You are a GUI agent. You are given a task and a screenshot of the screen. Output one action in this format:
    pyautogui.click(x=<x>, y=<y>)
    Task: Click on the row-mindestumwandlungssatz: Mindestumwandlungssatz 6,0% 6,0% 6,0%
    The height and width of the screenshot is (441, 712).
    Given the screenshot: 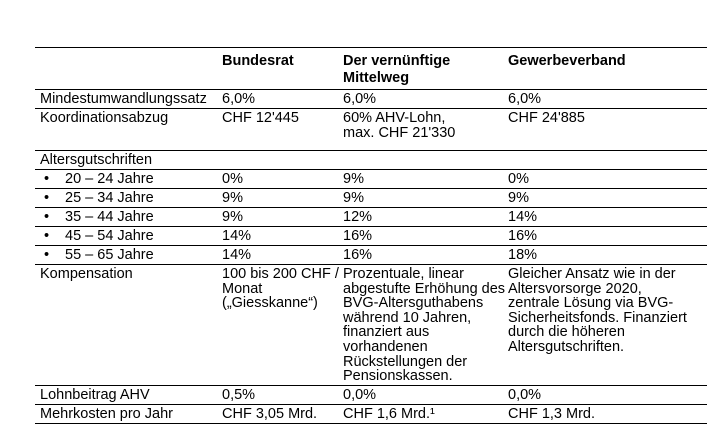 What is the action you would take?
    pyautogui.click(x=371, y=99)
    